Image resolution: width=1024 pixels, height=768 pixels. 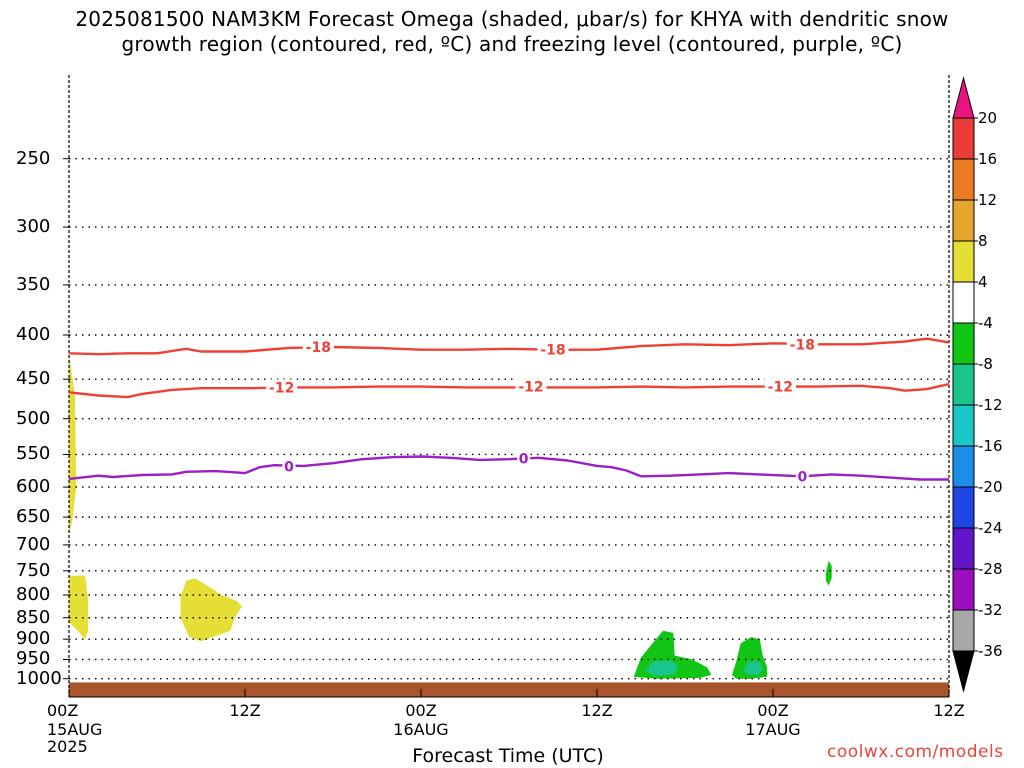 What do you see at coordinates (33, 517) in the screenshot?
I see `y-tick-label-650: 650` at bounding box center [33, 517].